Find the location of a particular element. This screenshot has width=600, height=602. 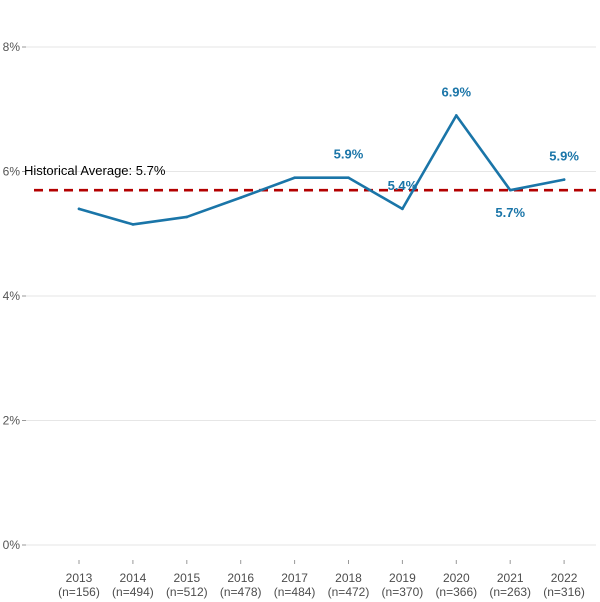

y-axis: 0% 2% 4% 6% 8% is located at coordinates (14, 296).